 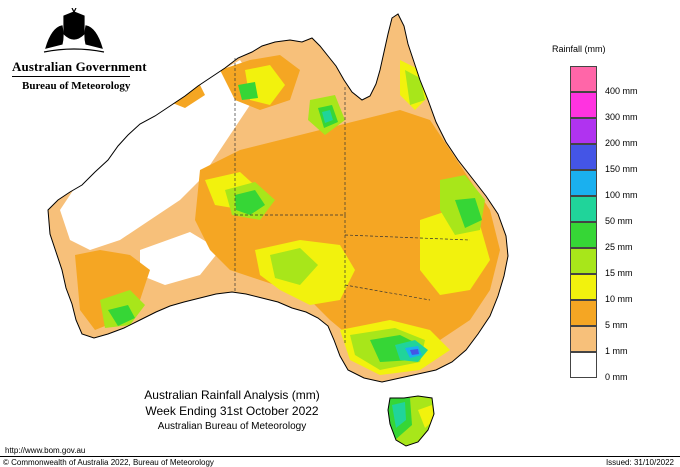 What do you see at coordinates (616, 351) in the screenshot?
I see `legend-label: 1 mm` at bounding box center [616, 351].